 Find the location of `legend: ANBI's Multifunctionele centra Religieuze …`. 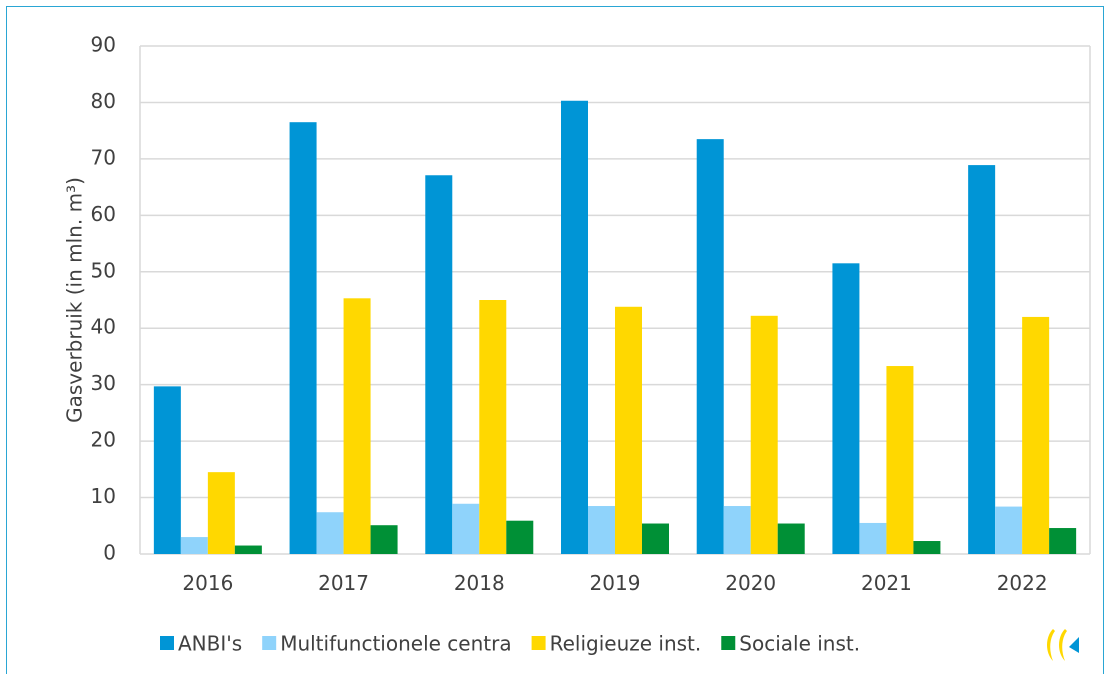

legend: ANBI's Multifunctionele centra Religieuze … is located at coordinates (510, 644).